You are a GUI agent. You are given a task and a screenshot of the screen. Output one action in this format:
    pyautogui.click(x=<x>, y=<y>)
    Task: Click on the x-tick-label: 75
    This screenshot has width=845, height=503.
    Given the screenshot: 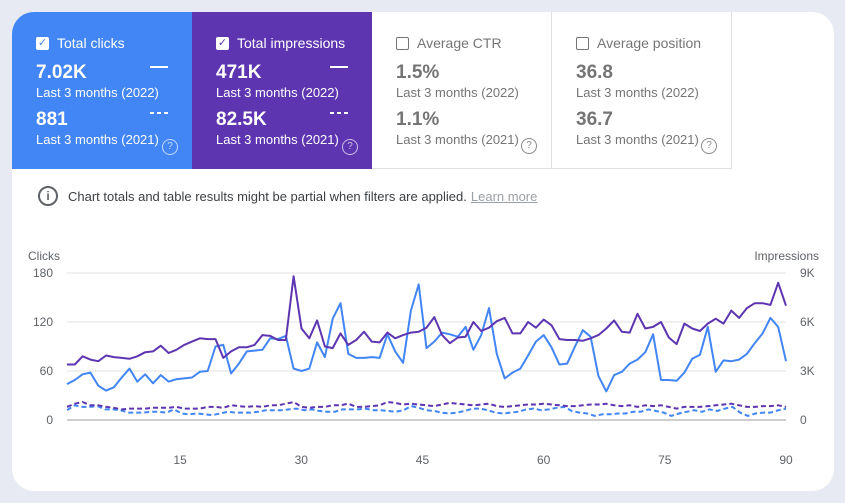 What is the action you would take?
    pyautogui.click(x=665, y=460)
    